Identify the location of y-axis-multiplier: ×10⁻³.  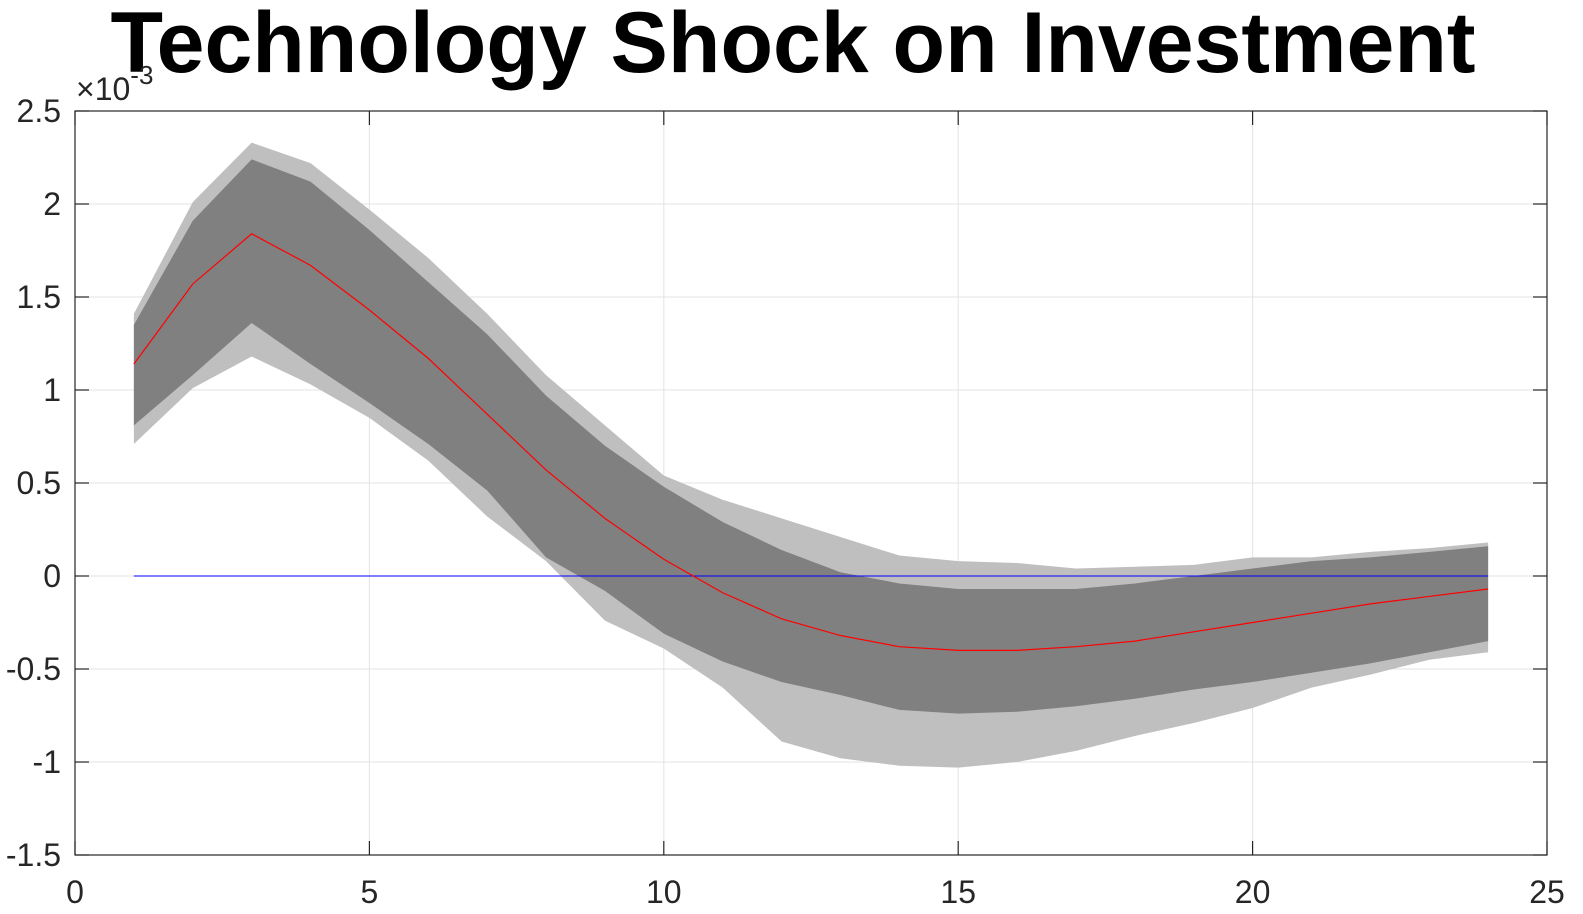
(114, 83).